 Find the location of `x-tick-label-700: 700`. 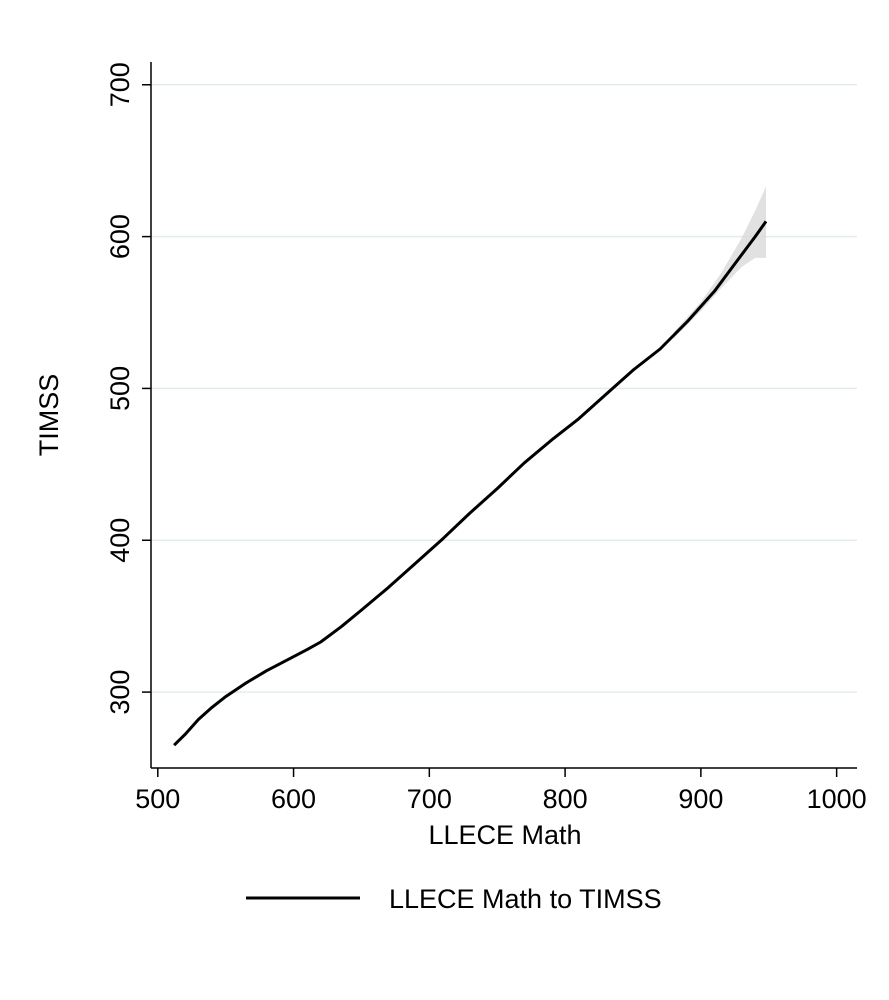

x-tick-label-700: 700 is located at coordinates (429, 799).